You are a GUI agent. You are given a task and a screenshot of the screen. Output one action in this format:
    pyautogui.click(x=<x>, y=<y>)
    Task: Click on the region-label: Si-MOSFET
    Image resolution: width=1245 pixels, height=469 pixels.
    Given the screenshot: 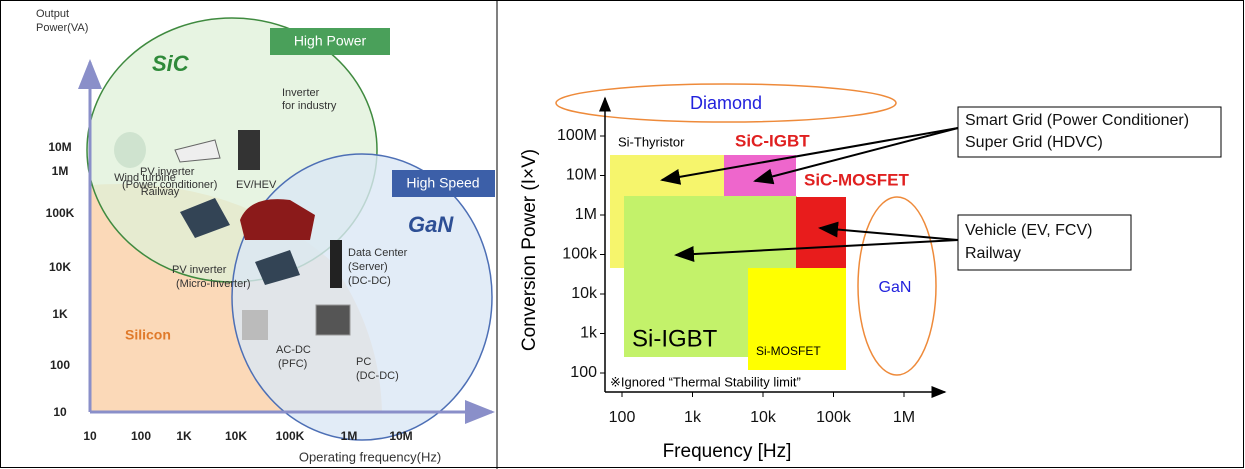 What is the action you would take?
    pyautogui.click(x=788, y=351)
    